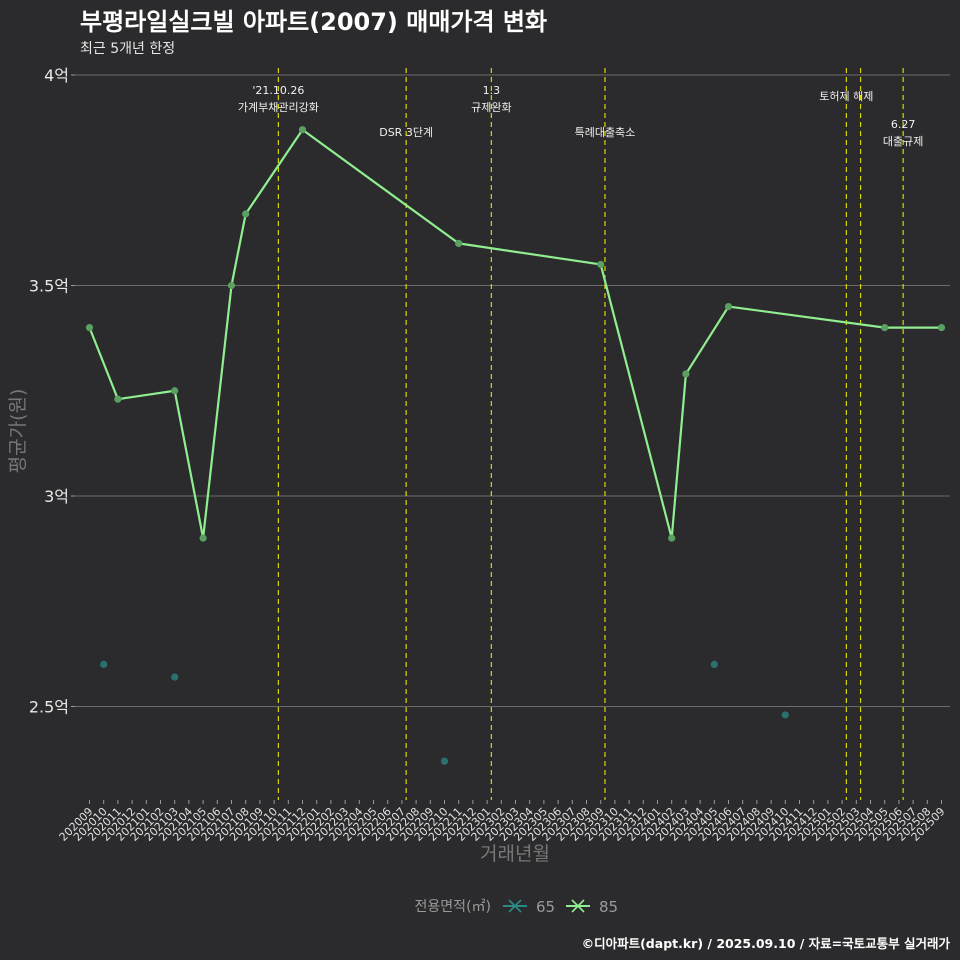  What do you see at coordinates (56, 496) in the screenshot?
I see `y-tick-label: 3억` at bounding box center [56, 496].